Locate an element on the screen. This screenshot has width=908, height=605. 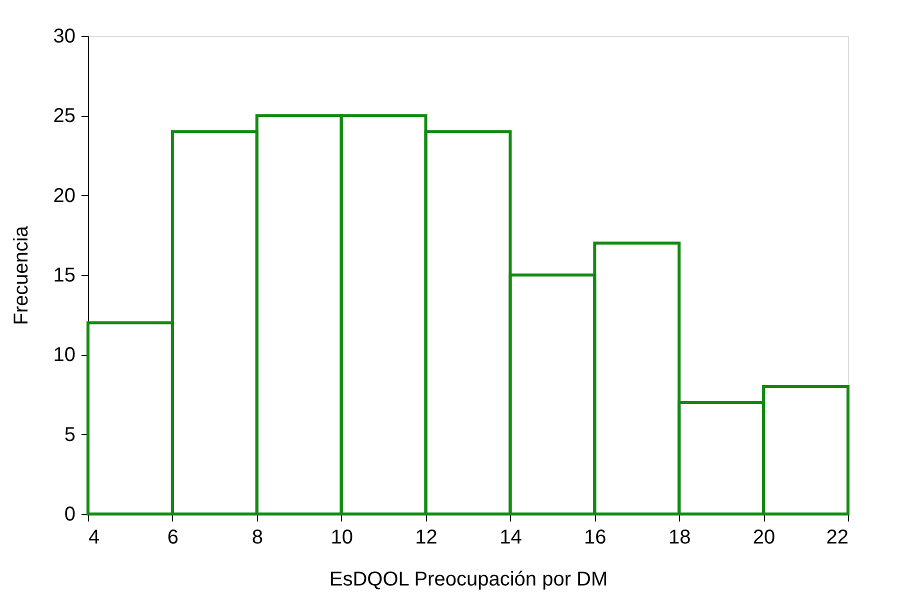
y-tick-label: 20 is located at coordinates (64, 195).